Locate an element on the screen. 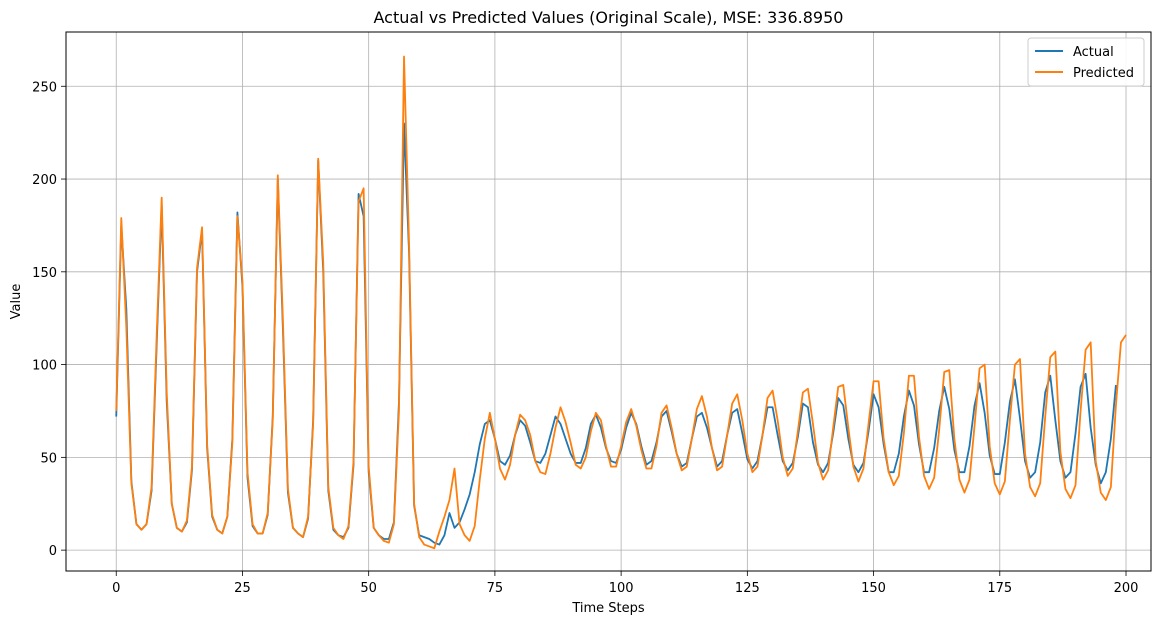 This screenshot has height=628, width=1160. y-tick-label: 200 is located at coordinates (44, 180).